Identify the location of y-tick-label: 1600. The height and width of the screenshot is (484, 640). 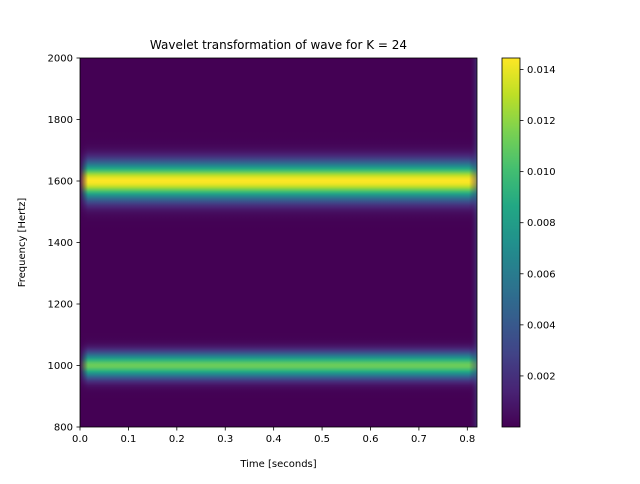
(60, 182).